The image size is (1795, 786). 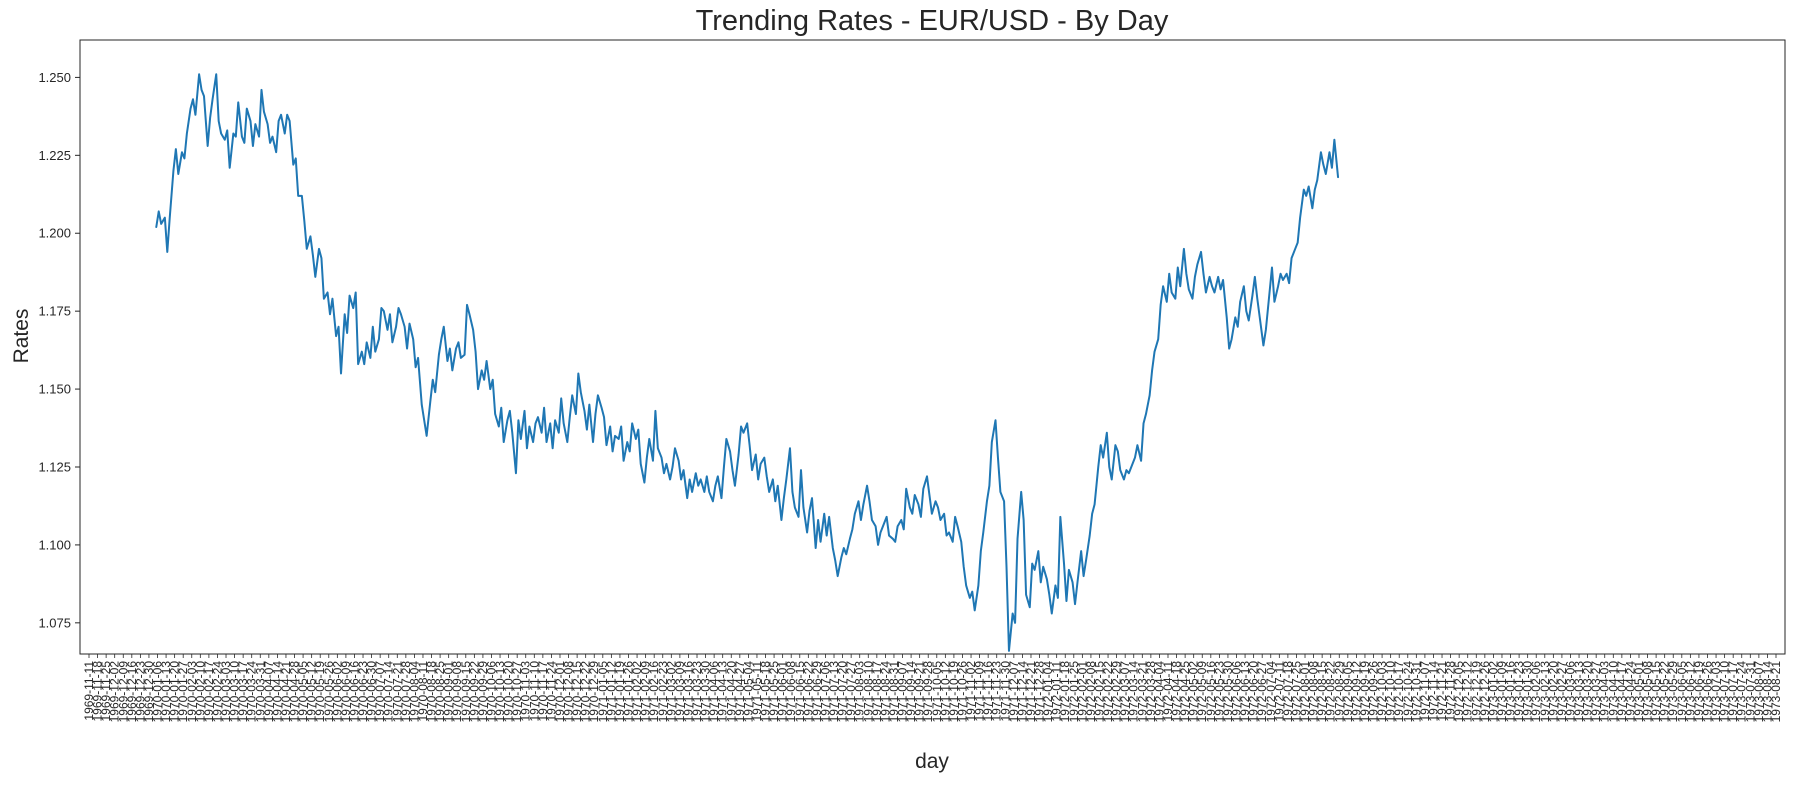 I want to click on x-tick-label: 1971-01-12, so click(x=611, y=692).